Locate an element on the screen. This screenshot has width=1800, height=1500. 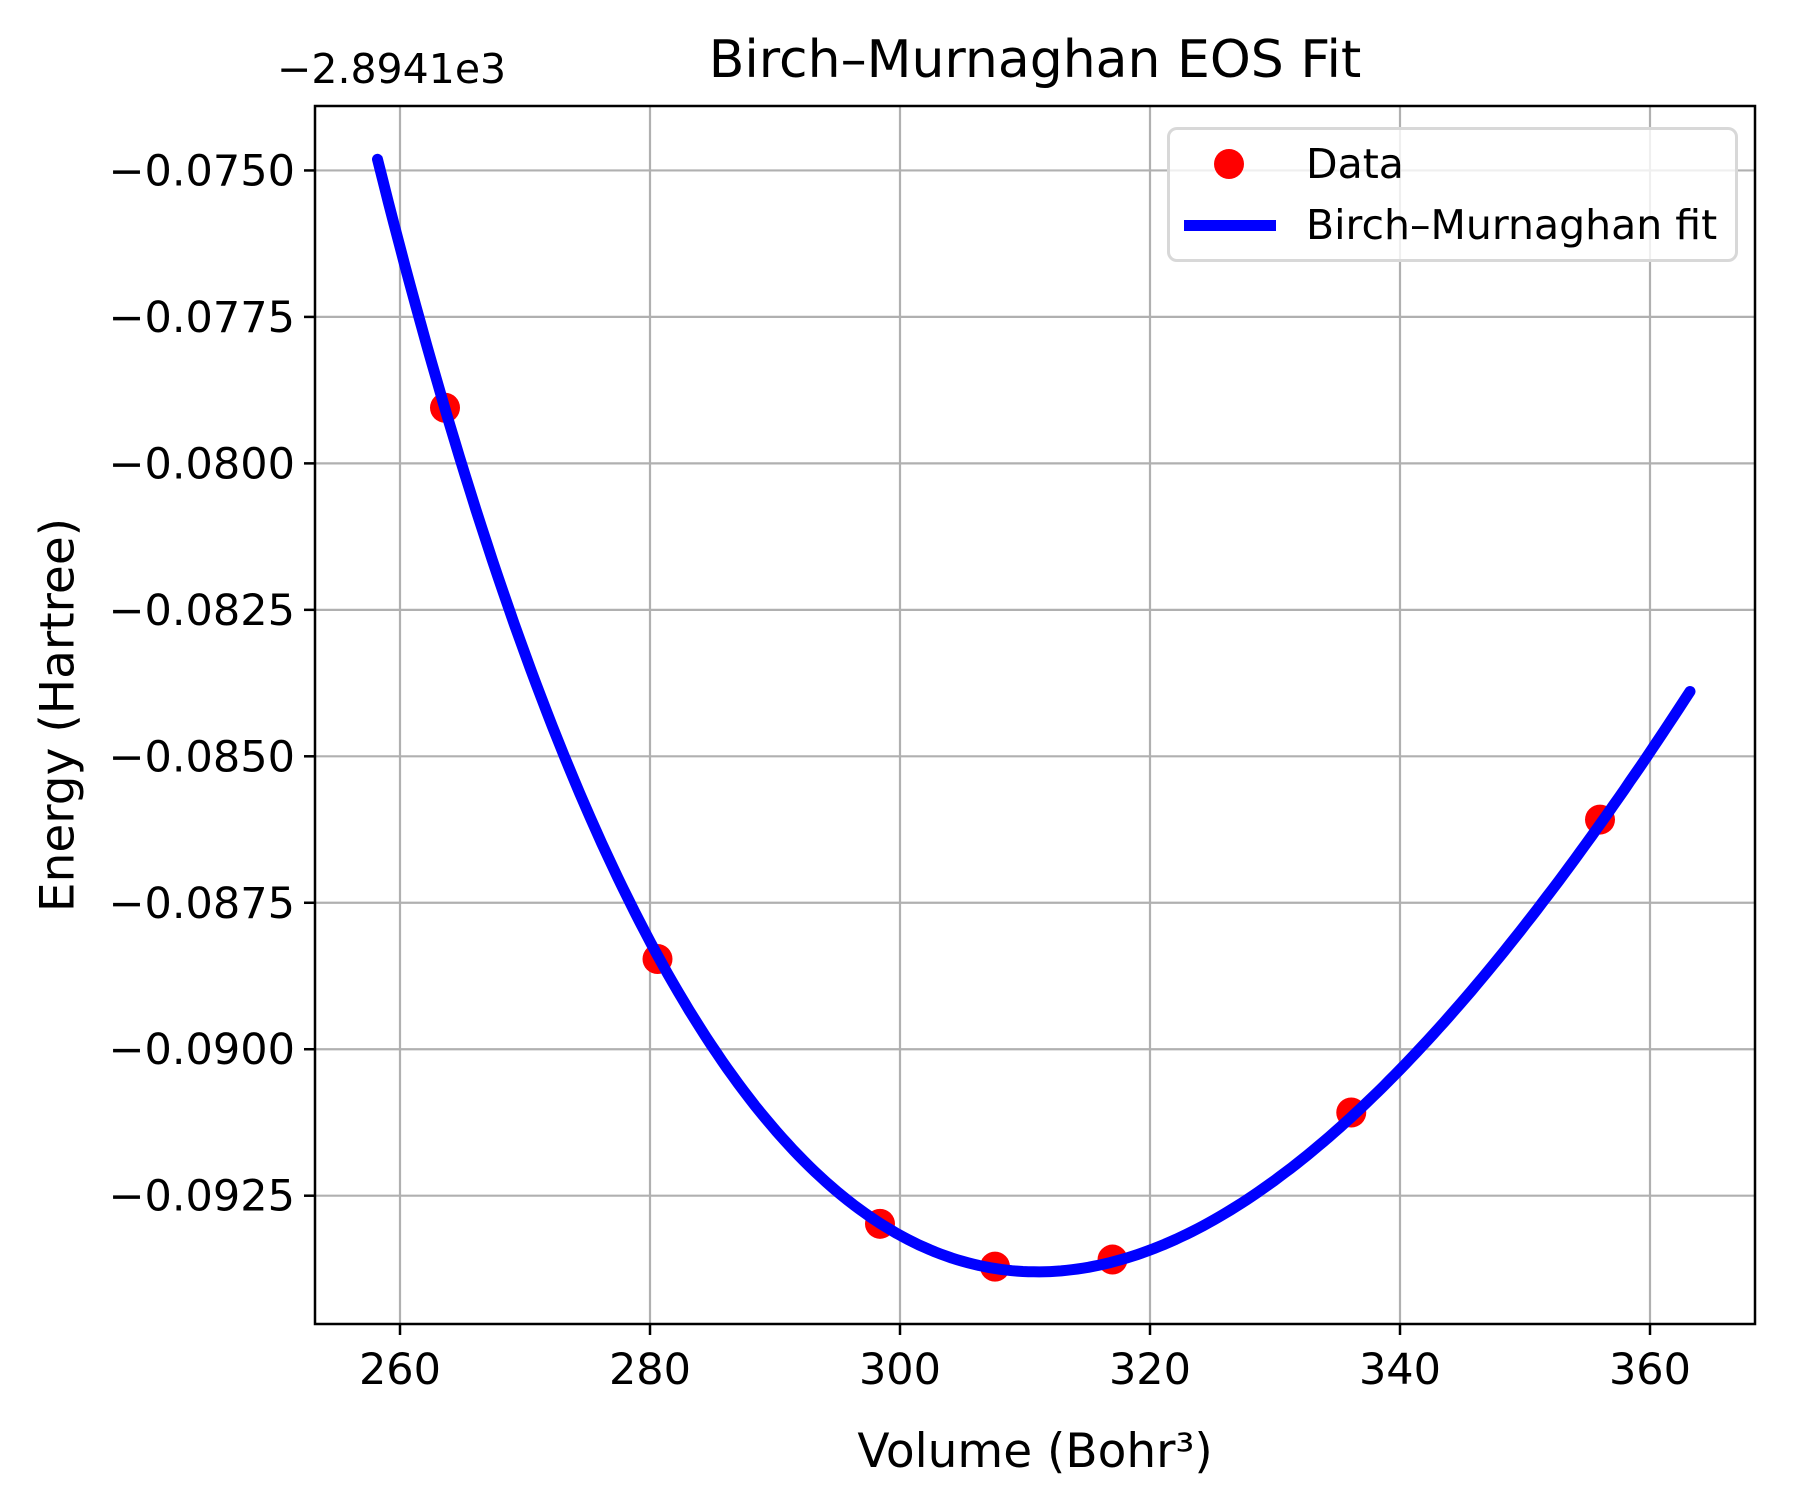
fit-line-icon is located at coordinates (1230, 225).